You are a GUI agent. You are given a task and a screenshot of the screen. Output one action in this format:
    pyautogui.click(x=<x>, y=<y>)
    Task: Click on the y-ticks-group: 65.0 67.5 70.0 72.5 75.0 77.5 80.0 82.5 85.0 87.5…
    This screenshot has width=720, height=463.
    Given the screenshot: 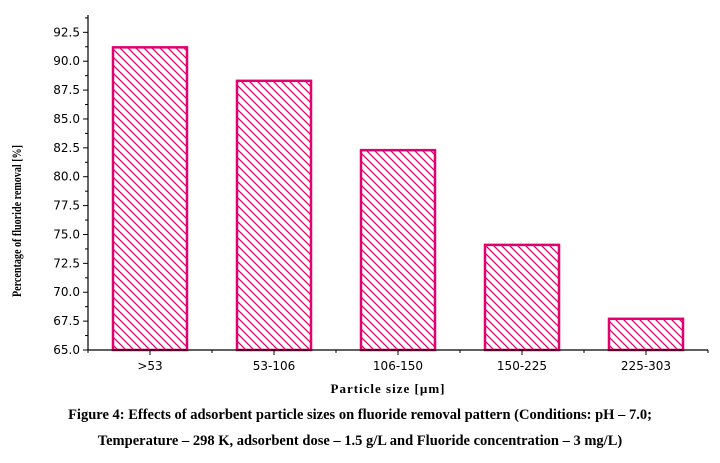 What is the action you would take?
    pyautogui.click(x=70, y=187)
    